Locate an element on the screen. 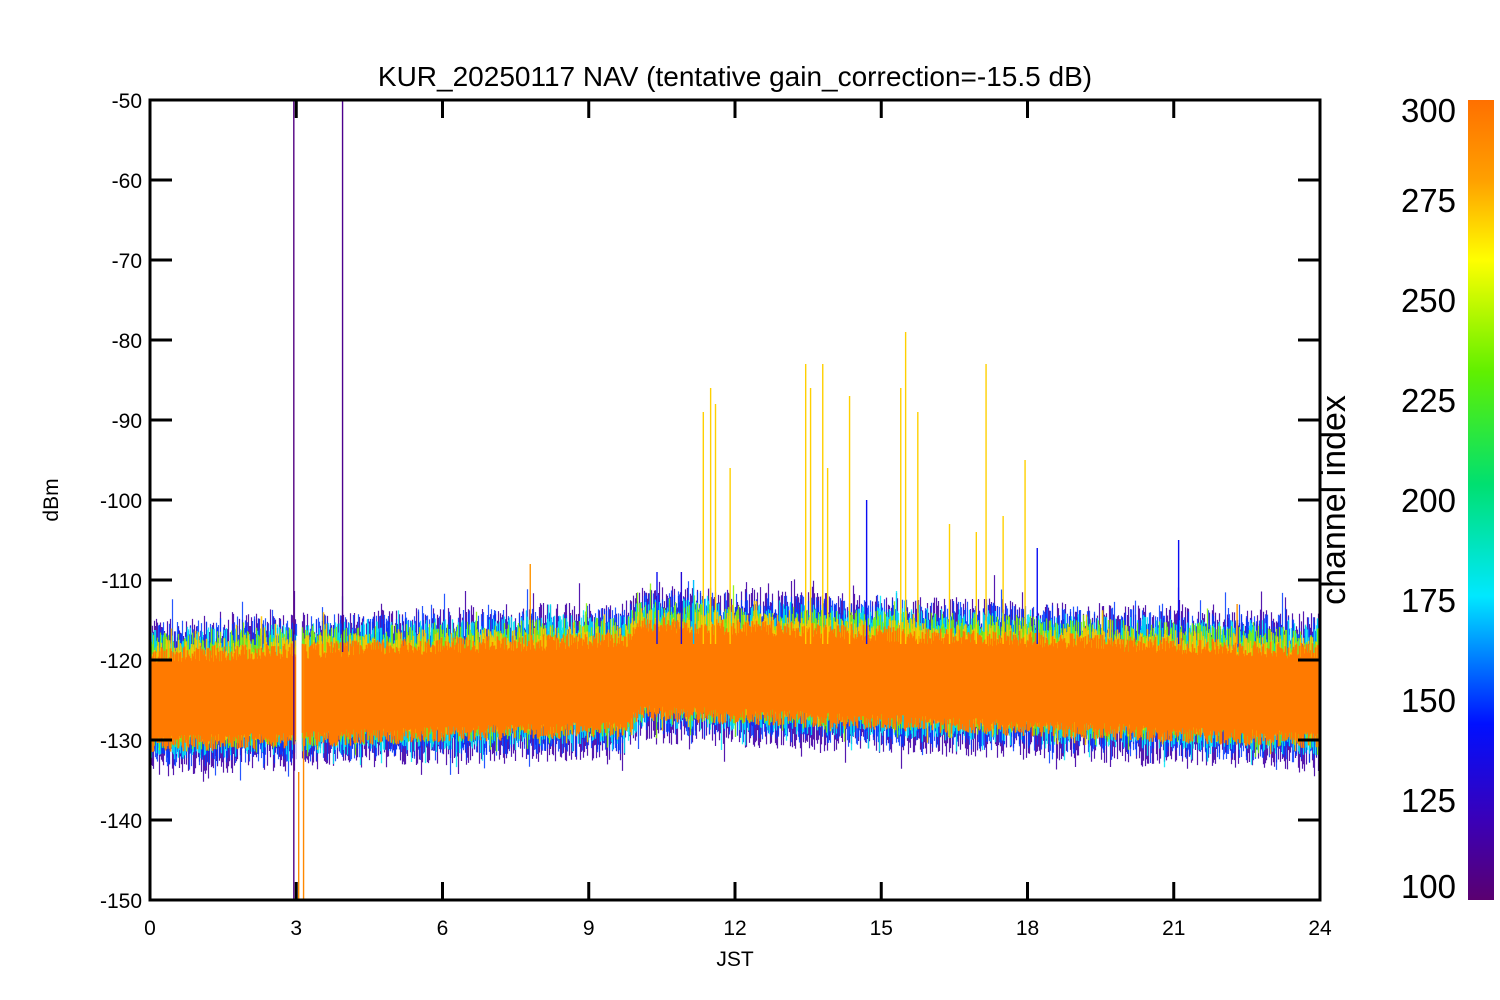 The width and height of the screenshot is (1500, 1000). colorbar-tick-label: 300 is located at coordinates (1428, 110).